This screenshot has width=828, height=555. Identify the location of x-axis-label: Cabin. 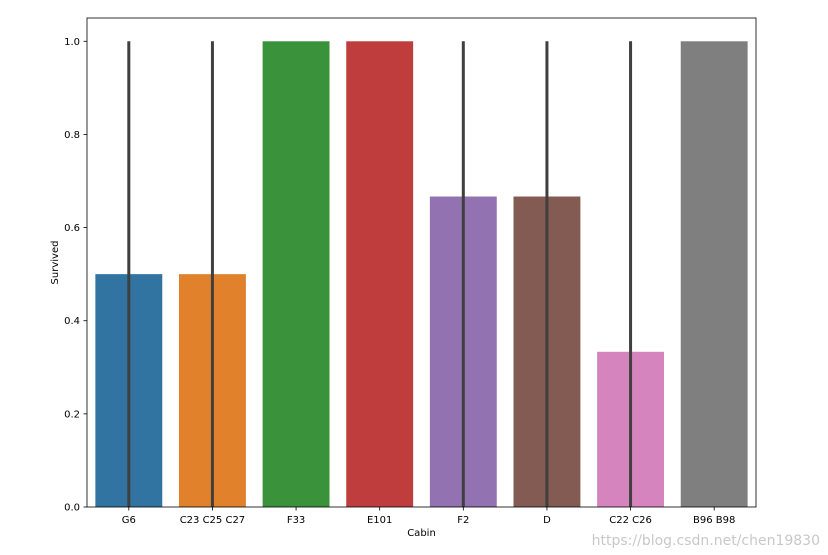
(421, 533).